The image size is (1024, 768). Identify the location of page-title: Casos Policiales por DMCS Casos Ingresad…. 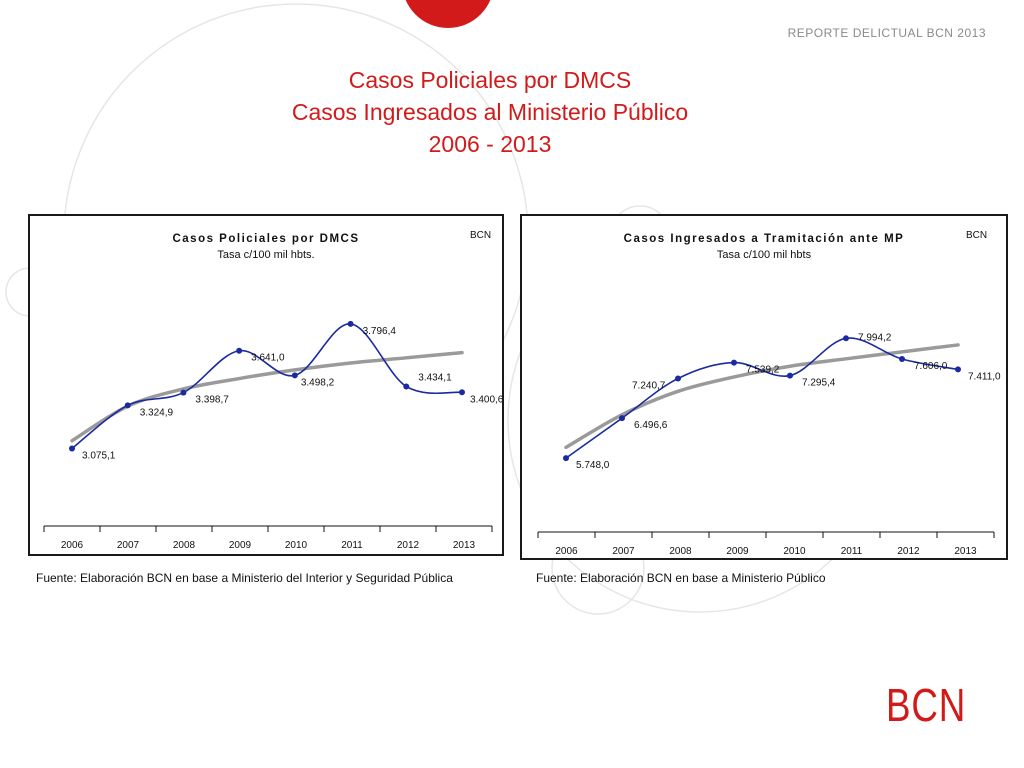
(490, 112).